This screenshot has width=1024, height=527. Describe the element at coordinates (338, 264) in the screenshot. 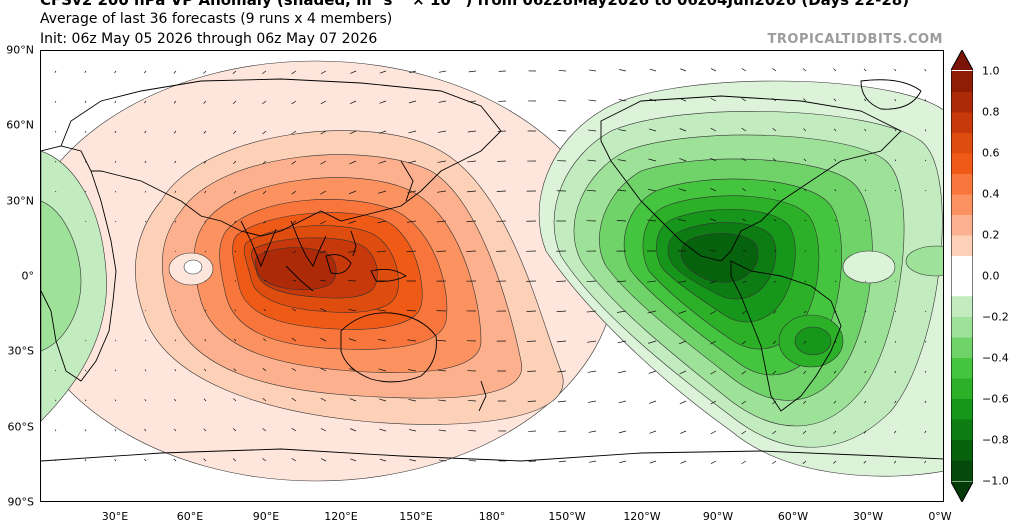

I see `coast-borneo` at that location.